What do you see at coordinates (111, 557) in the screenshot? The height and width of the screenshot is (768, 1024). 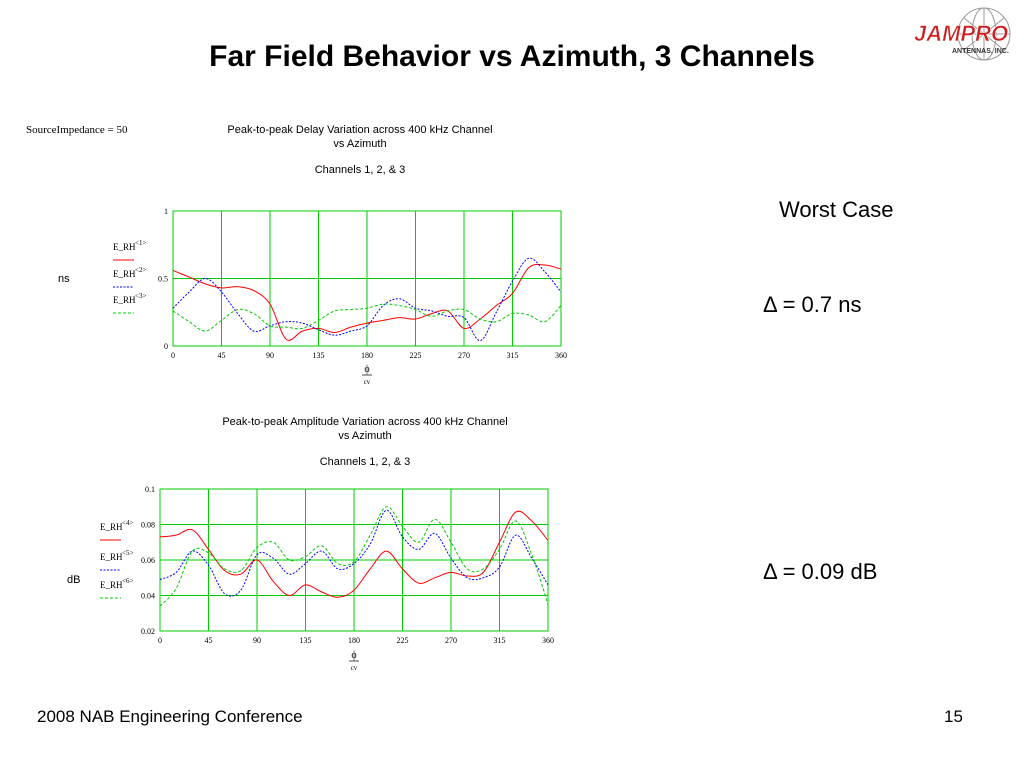 I see `amplitude-legend-label-2: E_RH` at bounding box center [111, 557].